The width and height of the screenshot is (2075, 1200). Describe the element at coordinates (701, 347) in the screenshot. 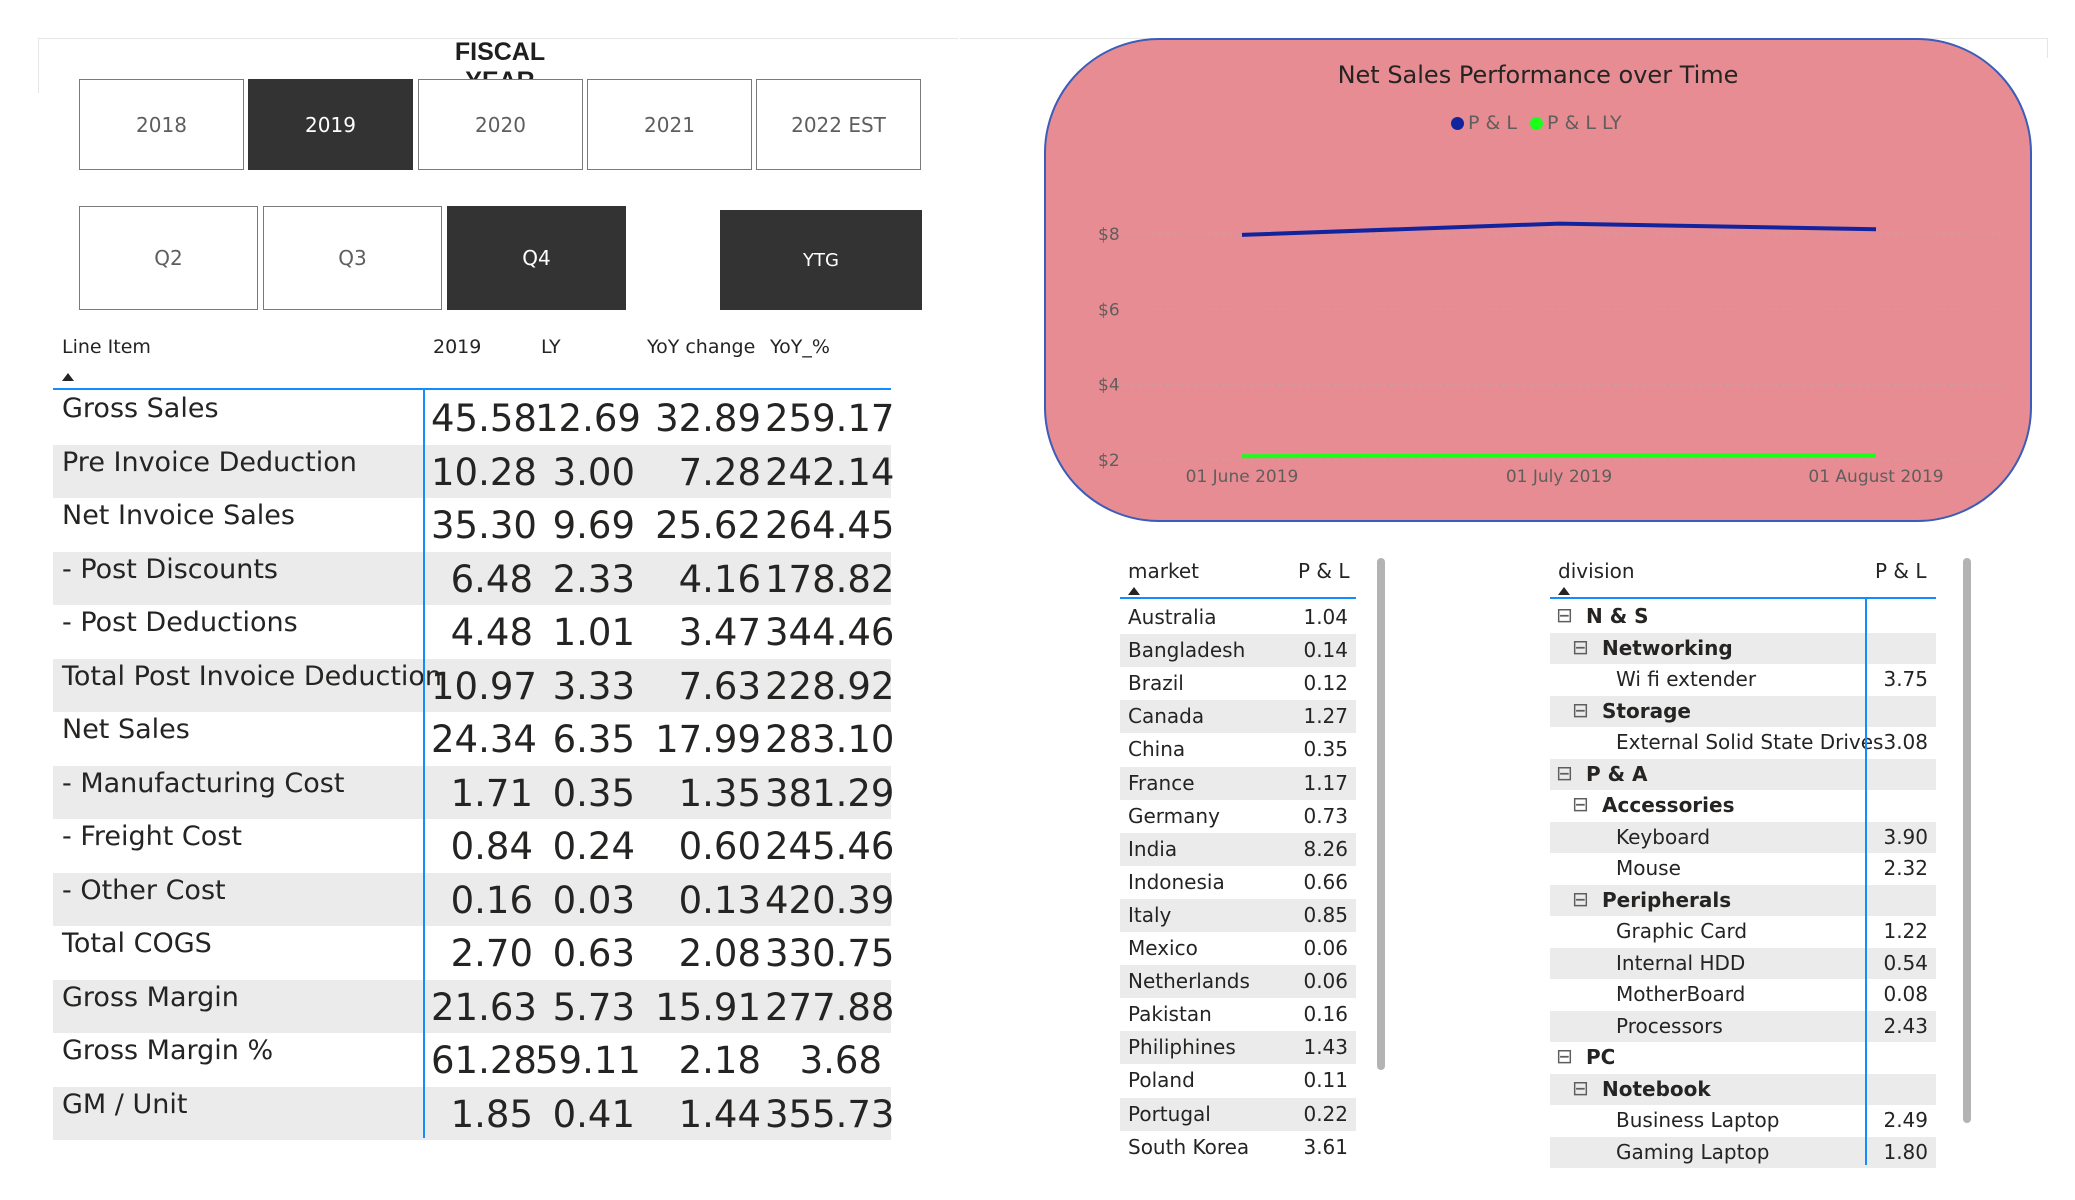

I see `col-header-yoy-change: YoY change` at that location.